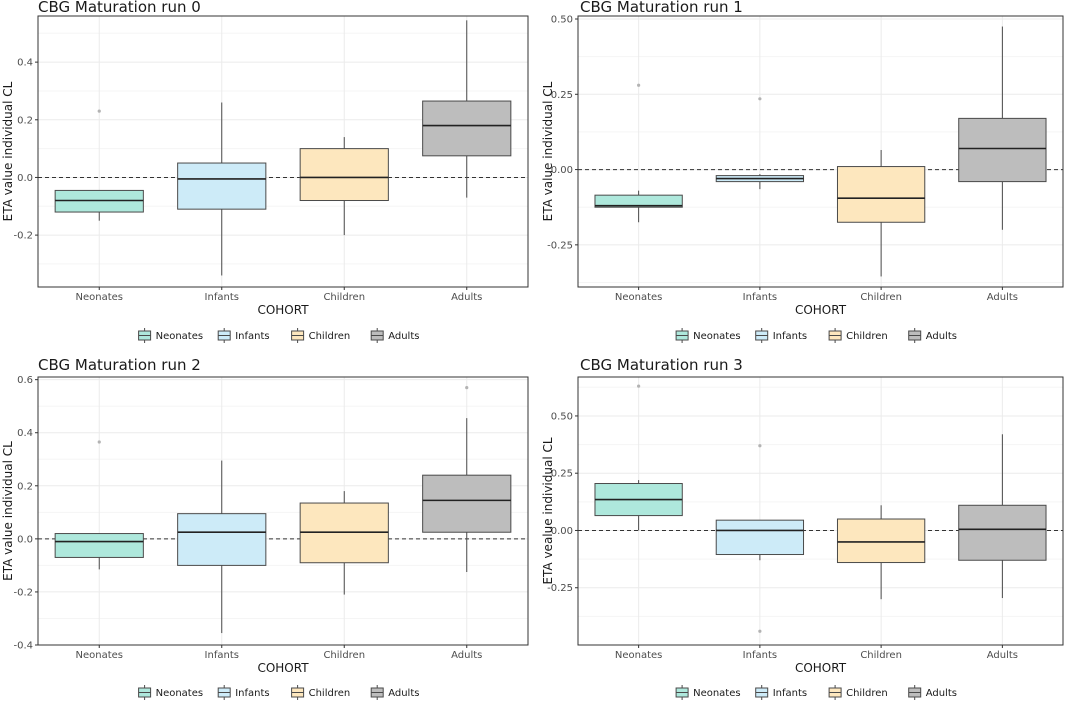 The height and width of the screenshot is (701, 1065). I want to click on y-tick-label: 0.00, so click(562, 531).